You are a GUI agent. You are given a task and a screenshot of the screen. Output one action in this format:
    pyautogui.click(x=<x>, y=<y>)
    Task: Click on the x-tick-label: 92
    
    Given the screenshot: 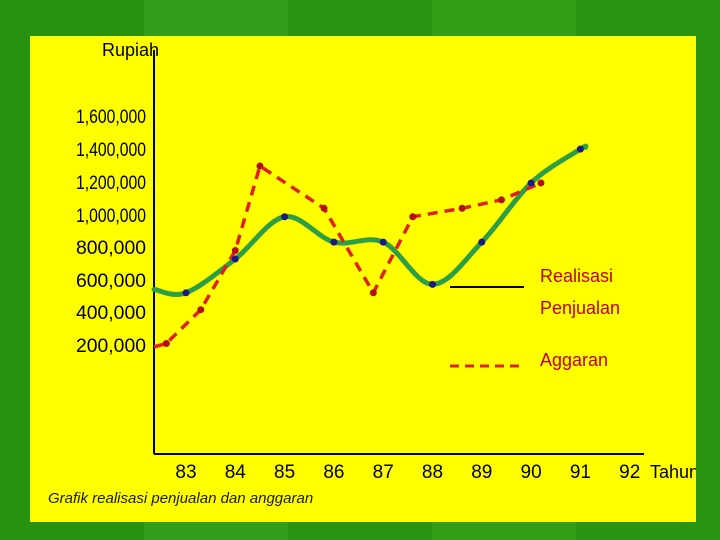 What is the action you would take?
    pyautogui.click(x=629, y=472)
    